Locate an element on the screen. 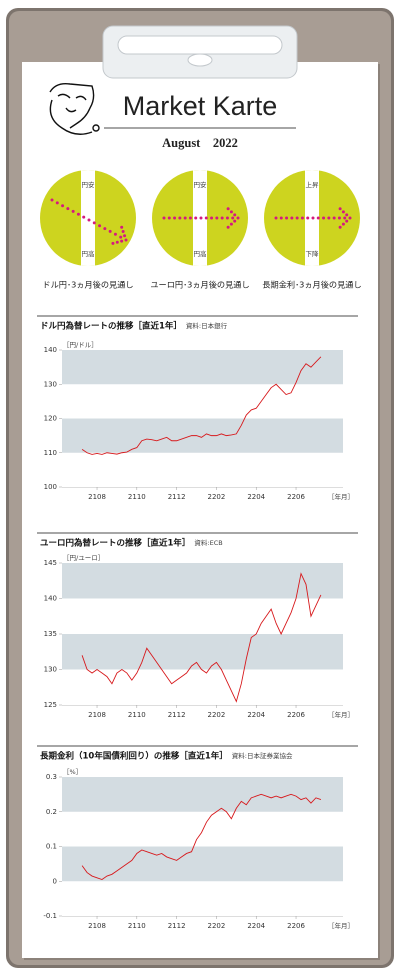  x-tick-label: 2112 is located at coordinates (177, 497).